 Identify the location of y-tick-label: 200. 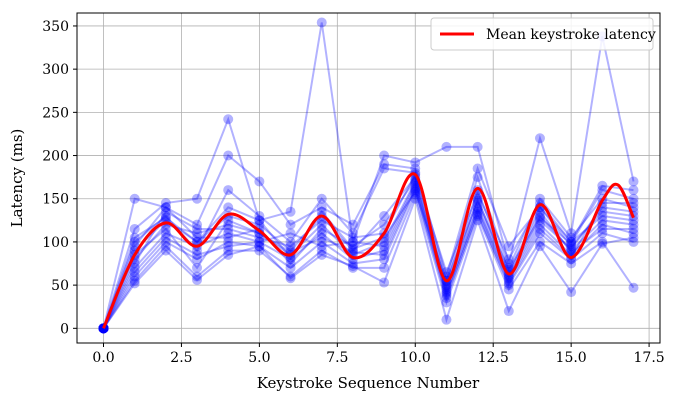
(55, 157).